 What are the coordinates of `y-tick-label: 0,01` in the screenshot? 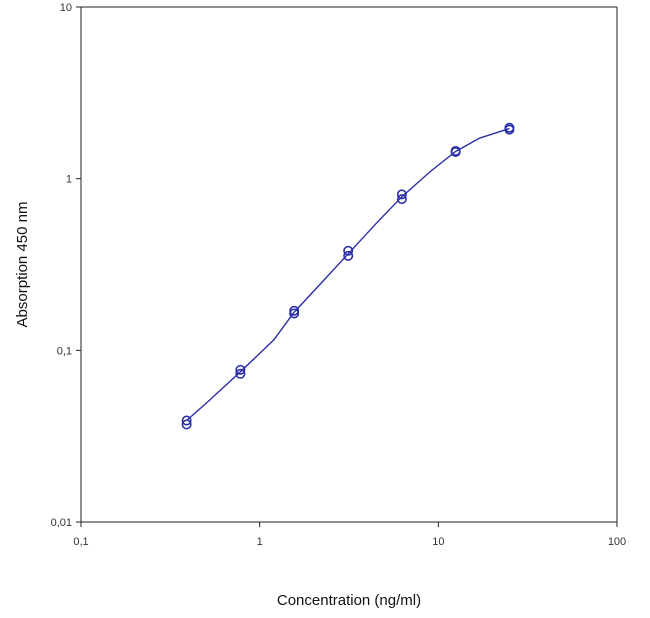 It's located at (61, 523).